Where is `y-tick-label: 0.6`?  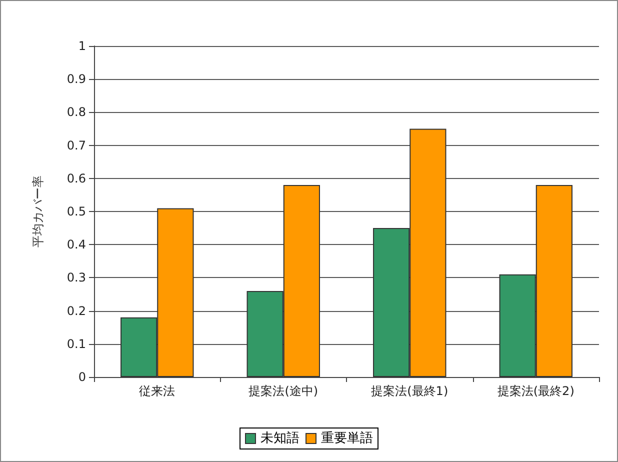
y-tick-label: 0.6 is located at coordinates (76, 178).